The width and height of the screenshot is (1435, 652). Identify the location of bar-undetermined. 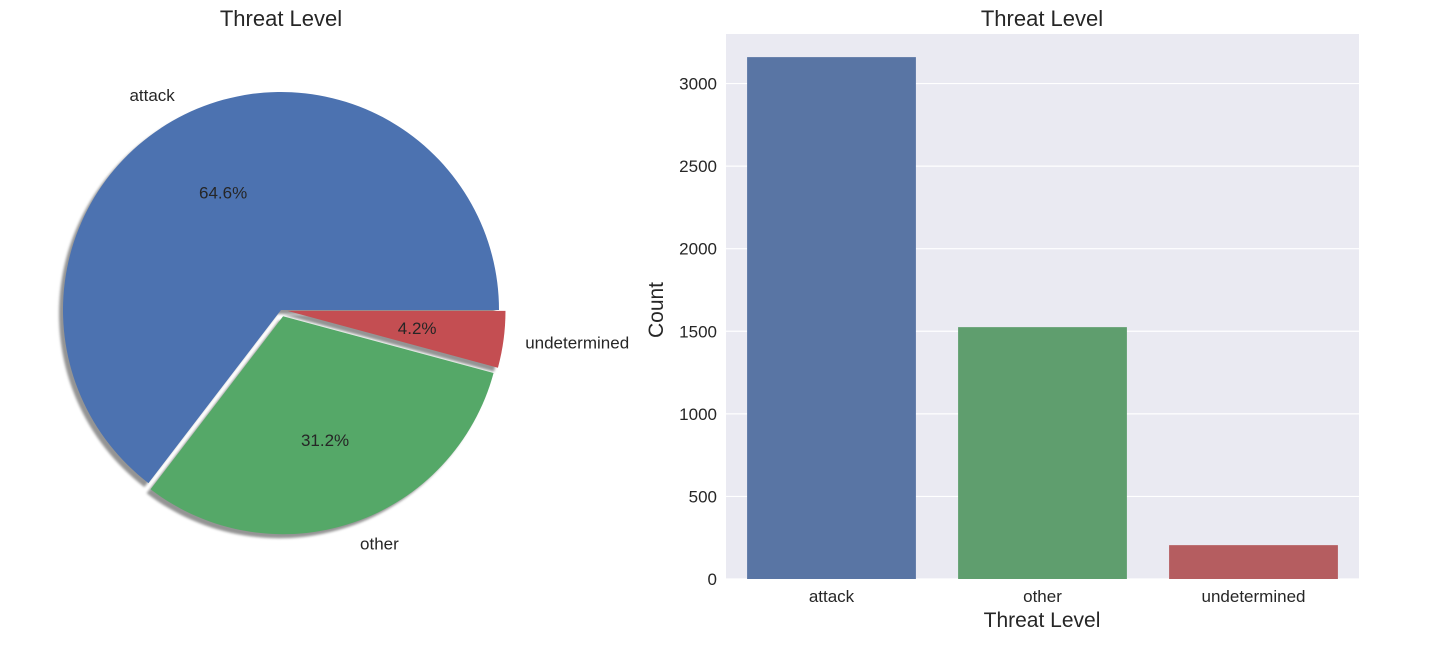
(1253, 562).